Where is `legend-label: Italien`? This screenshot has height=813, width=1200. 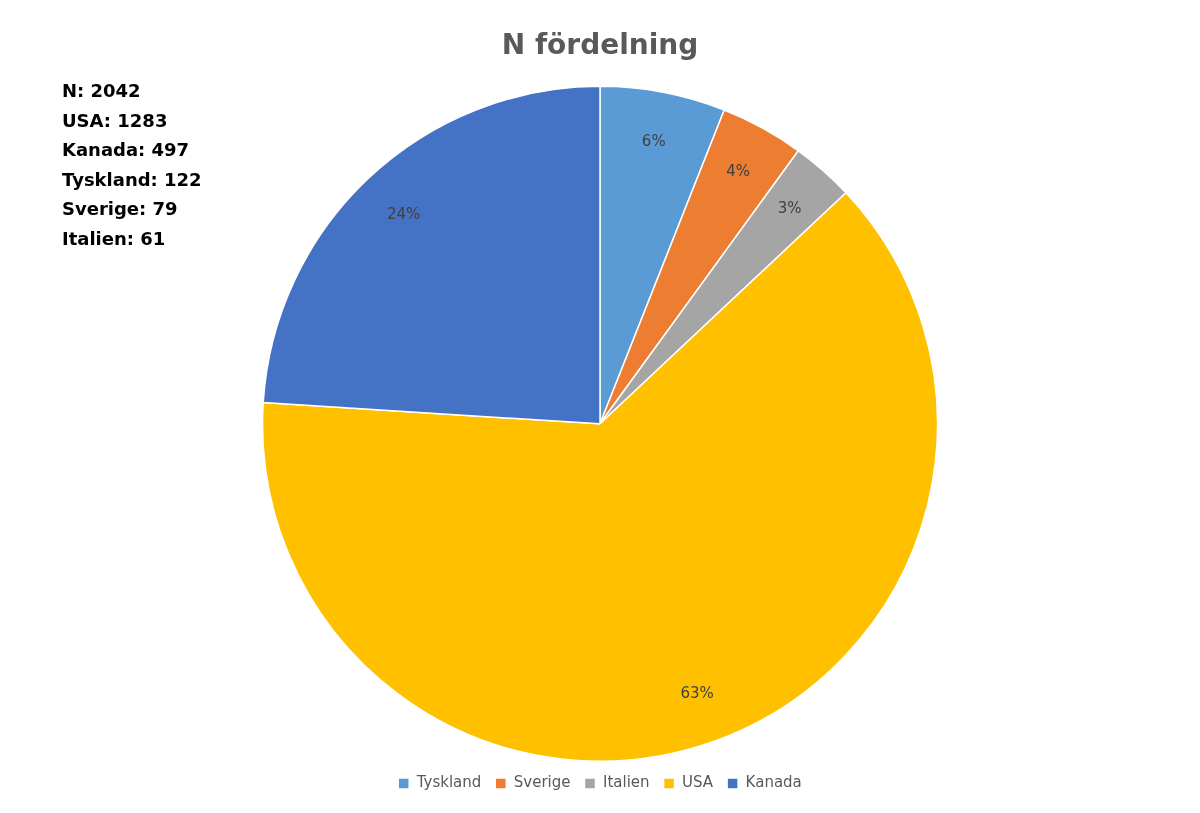
legend-label: Italien is located at coordinates (626, 782).